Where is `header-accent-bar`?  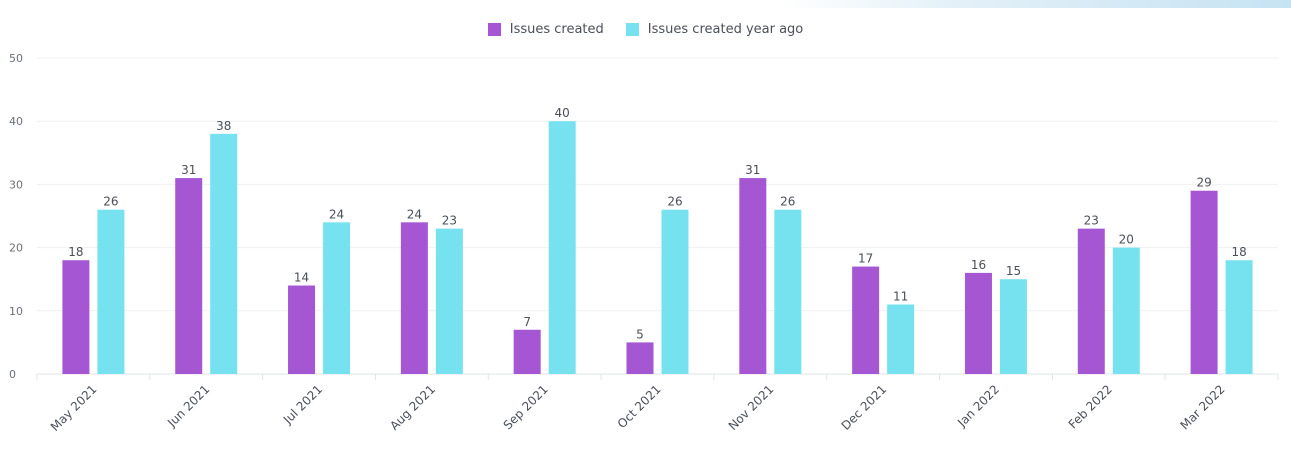 header-accent-bar is located at coordinates (1035, 4).